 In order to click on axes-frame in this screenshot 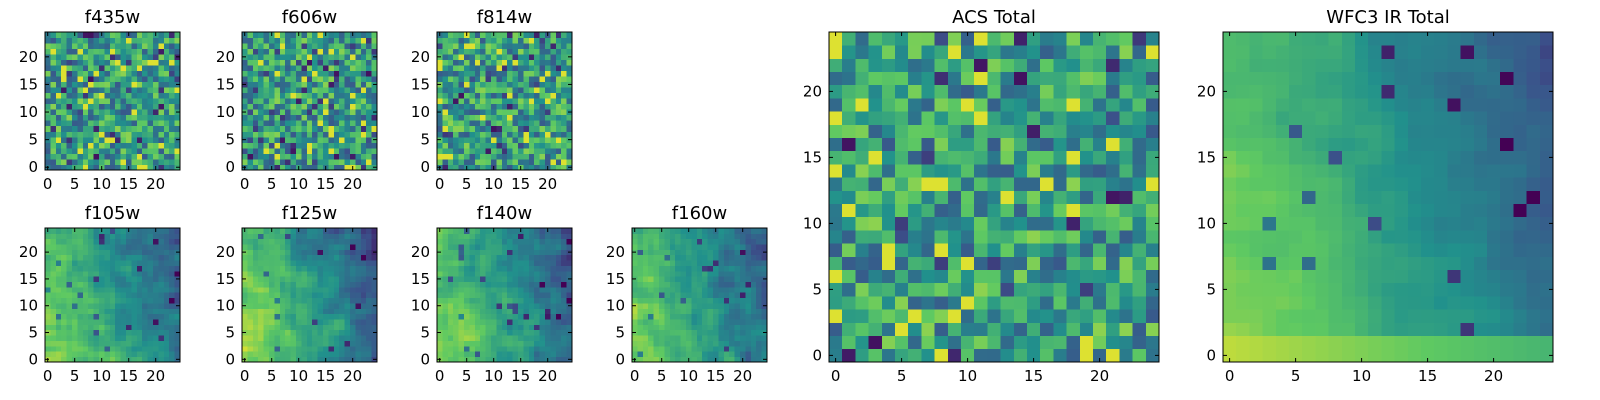, I will do `click(309, 295)`.